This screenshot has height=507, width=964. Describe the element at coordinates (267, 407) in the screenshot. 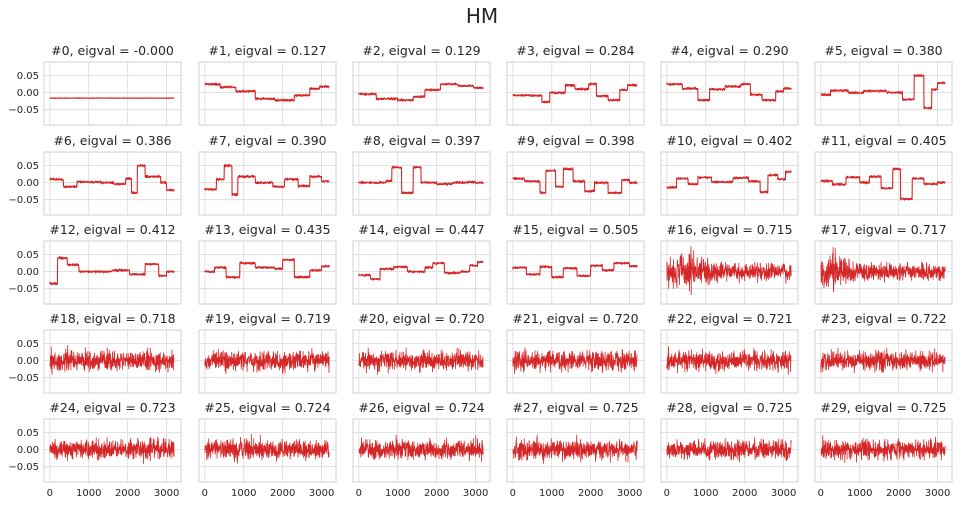

I see `subplot-title: #25, eigval = 0.724` at that location.